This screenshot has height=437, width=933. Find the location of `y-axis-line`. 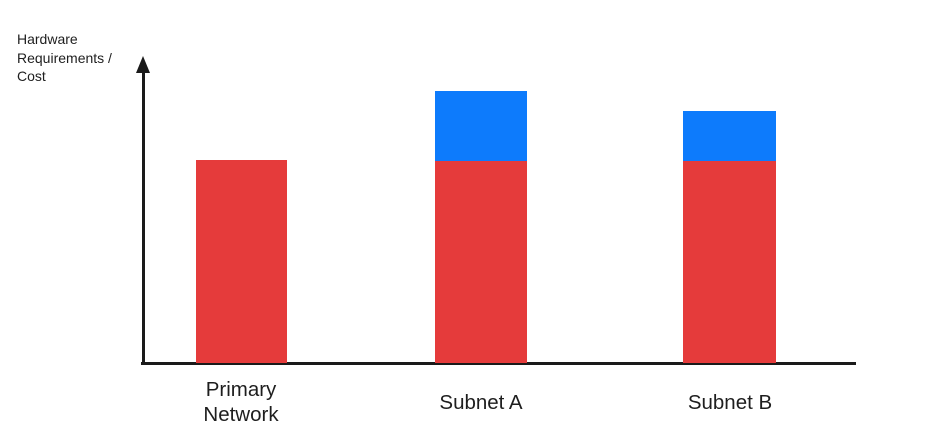

y-axis-line is located at coordinates (143, 213).